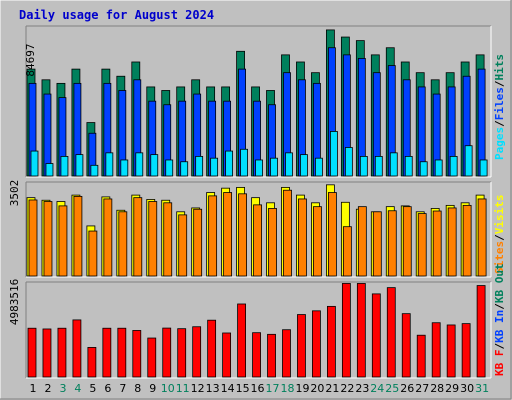 The image size is (512, 400). I want to click on day-label-26: 26, so click(407, 388).